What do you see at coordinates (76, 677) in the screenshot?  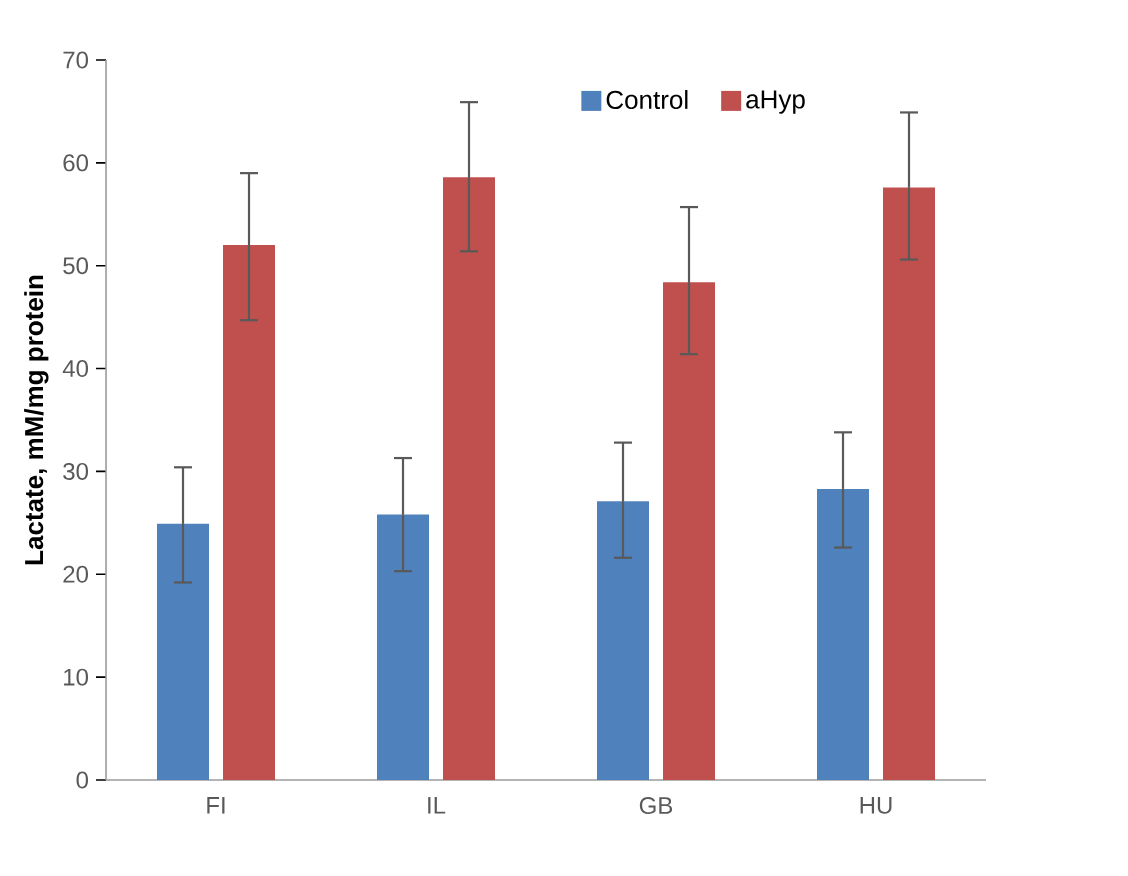 I see `y-tick-label: 10` at bounding box center [76, 677].